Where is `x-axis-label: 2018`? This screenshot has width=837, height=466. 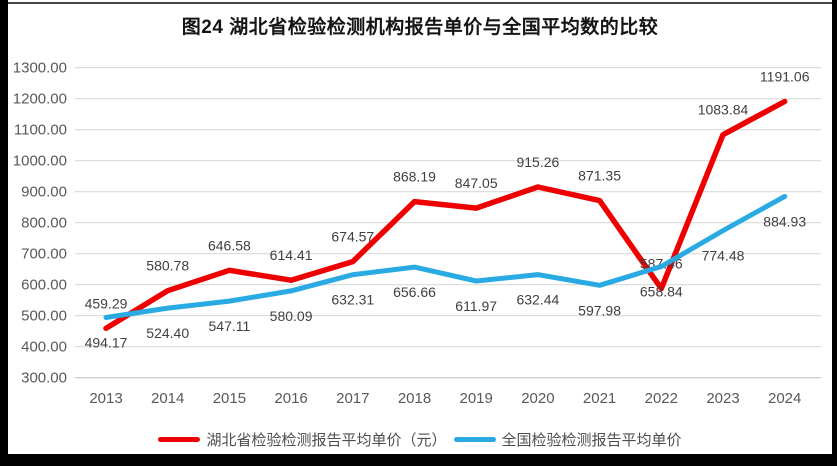
x-axis-label: 2018 is located at coordinates (414, 398).